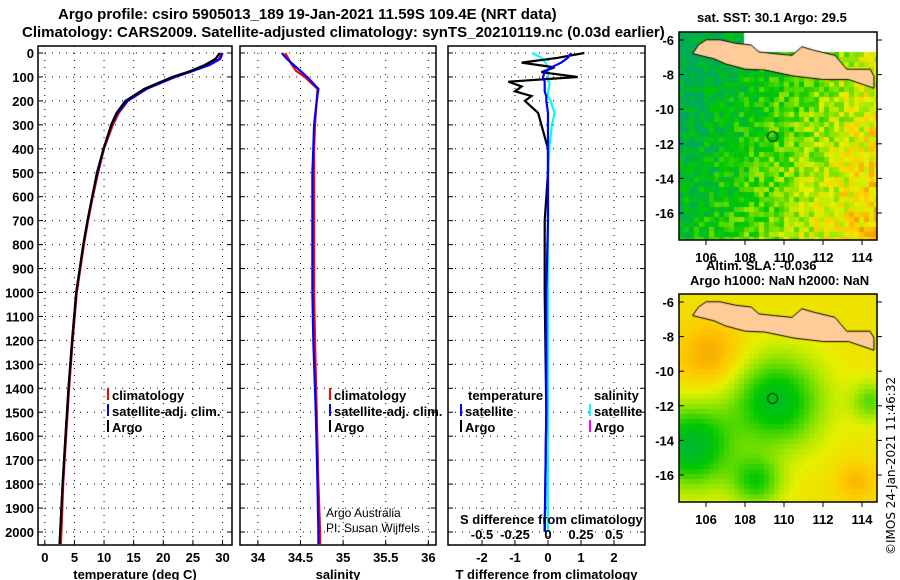  Describe the element at coordinates (580, 534) in the screenshot. I see `s-diff-tick-label: 0.25` at that location.